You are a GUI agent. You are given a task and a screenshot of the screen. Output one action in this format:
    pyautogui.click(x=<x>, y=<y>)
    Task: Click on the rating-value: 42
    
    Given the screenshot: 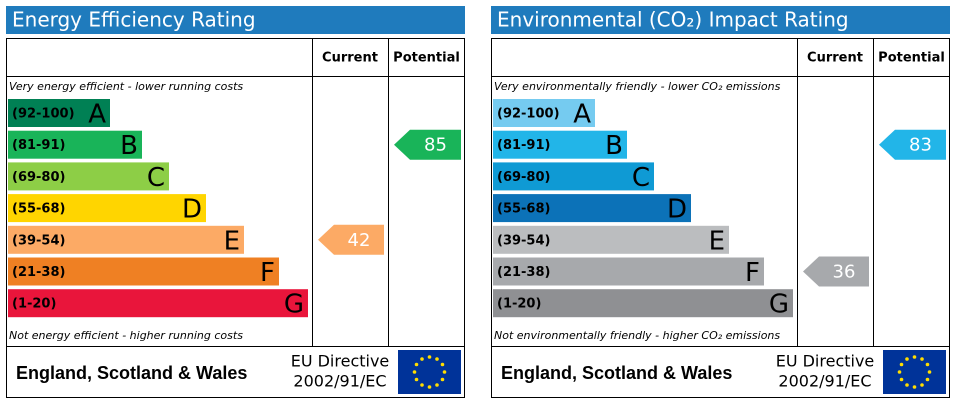 What is the action you would take?
    pyautogui.click(x=359, y=240)
    